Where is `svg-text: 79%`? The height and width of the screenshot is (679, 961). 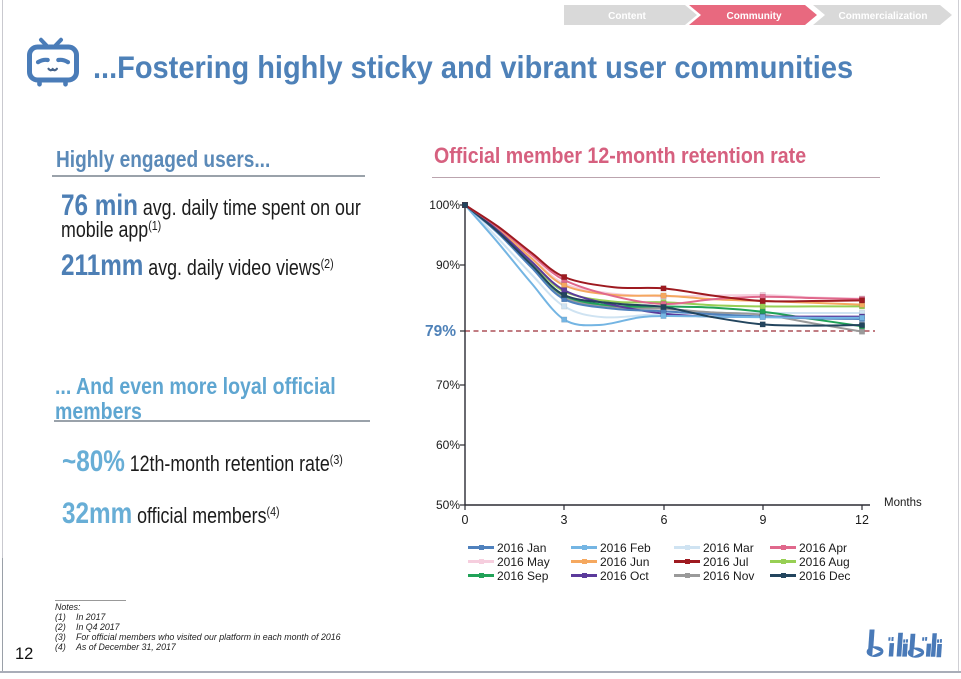 svg-text: 79% is located at coordinates (440, 331).